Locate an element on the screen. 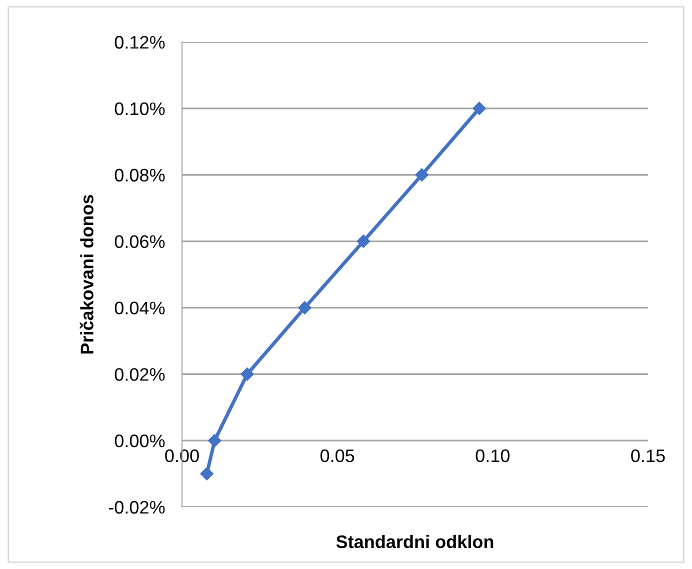 Image resolution: width=692 pixels, height=569 pixels. x-tick-label: 0.10 is located at coordinates (493, 455).